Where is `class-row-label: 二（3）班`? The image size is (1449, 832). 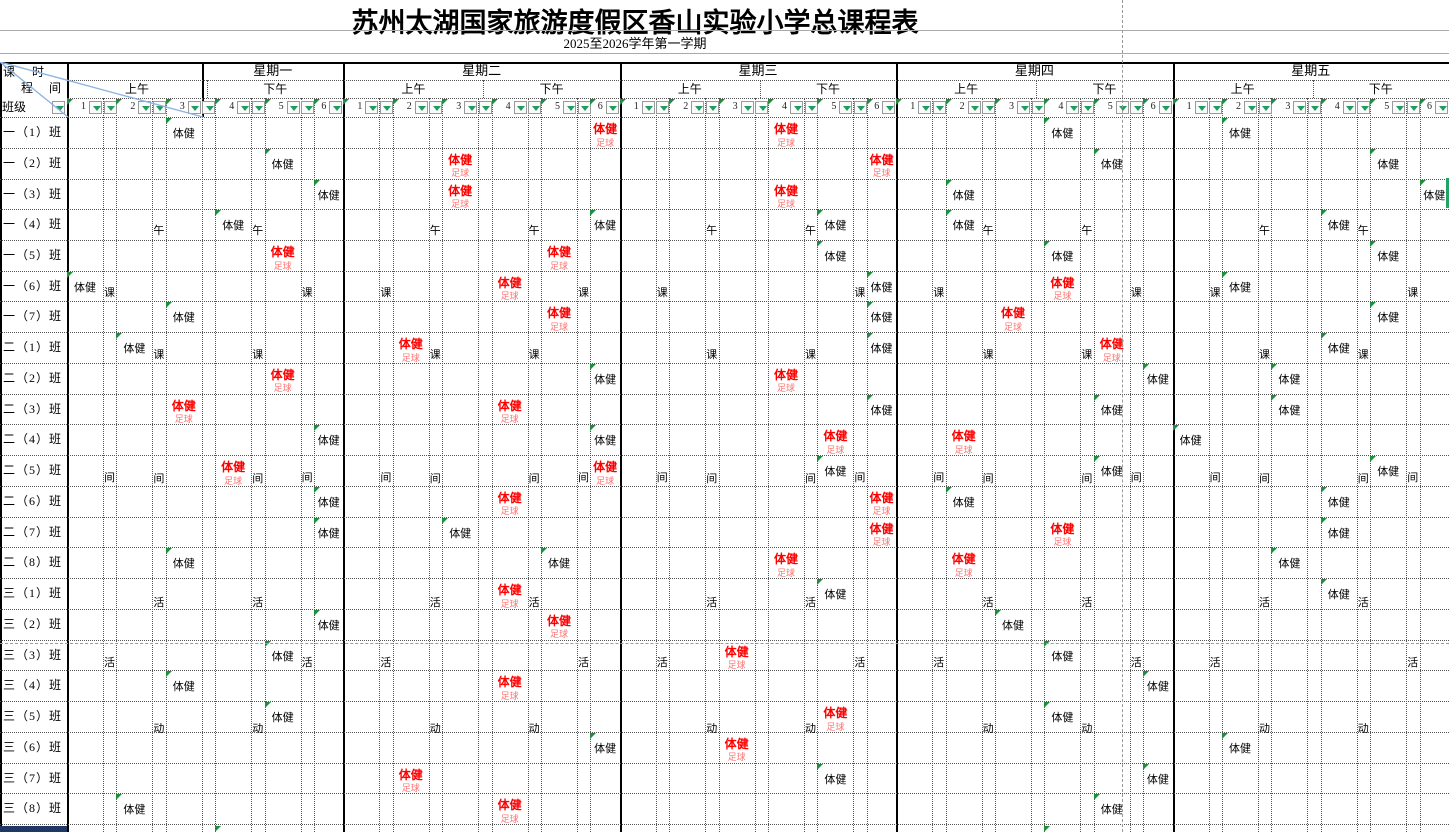 class-row-label: 二（3）班 is located at coordinates (33, 408).